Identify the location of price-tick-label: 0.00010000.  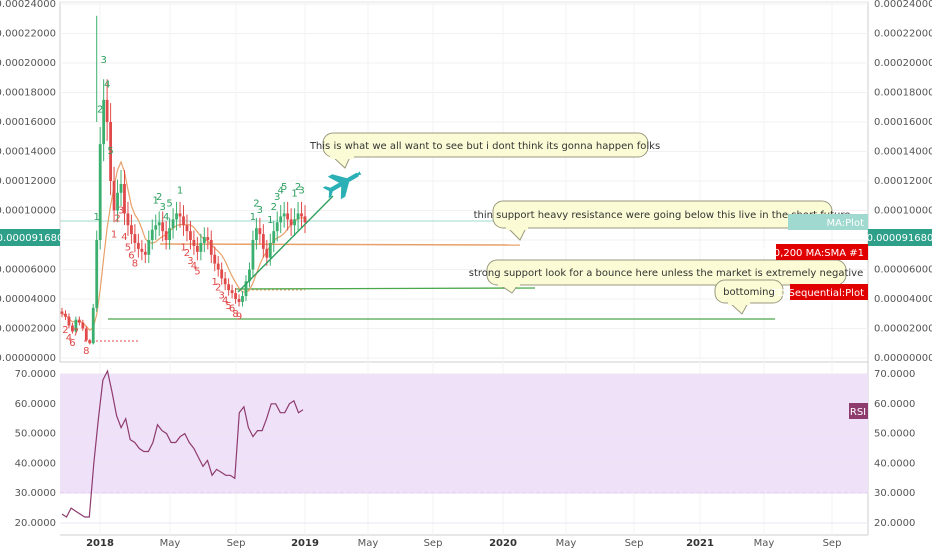
(28, 211).